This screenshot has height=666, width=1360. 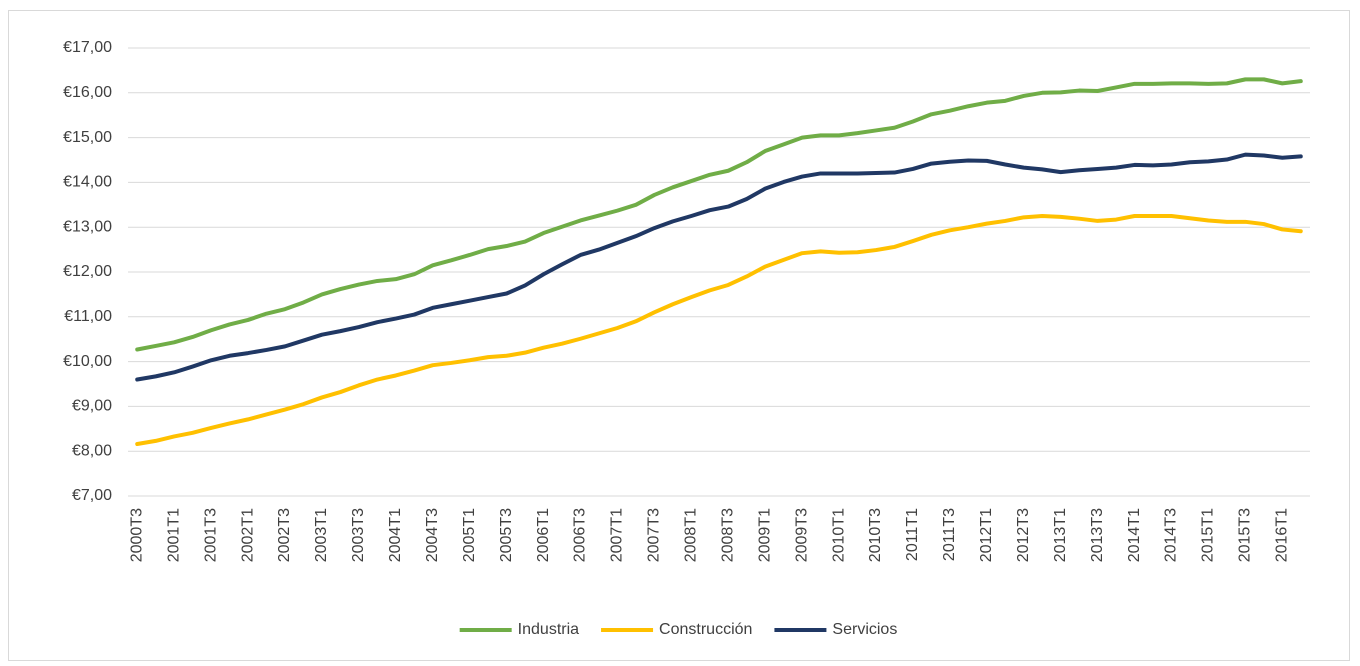 I want to click on x-tick-label: 2009T3, so click(x=801, y=535).